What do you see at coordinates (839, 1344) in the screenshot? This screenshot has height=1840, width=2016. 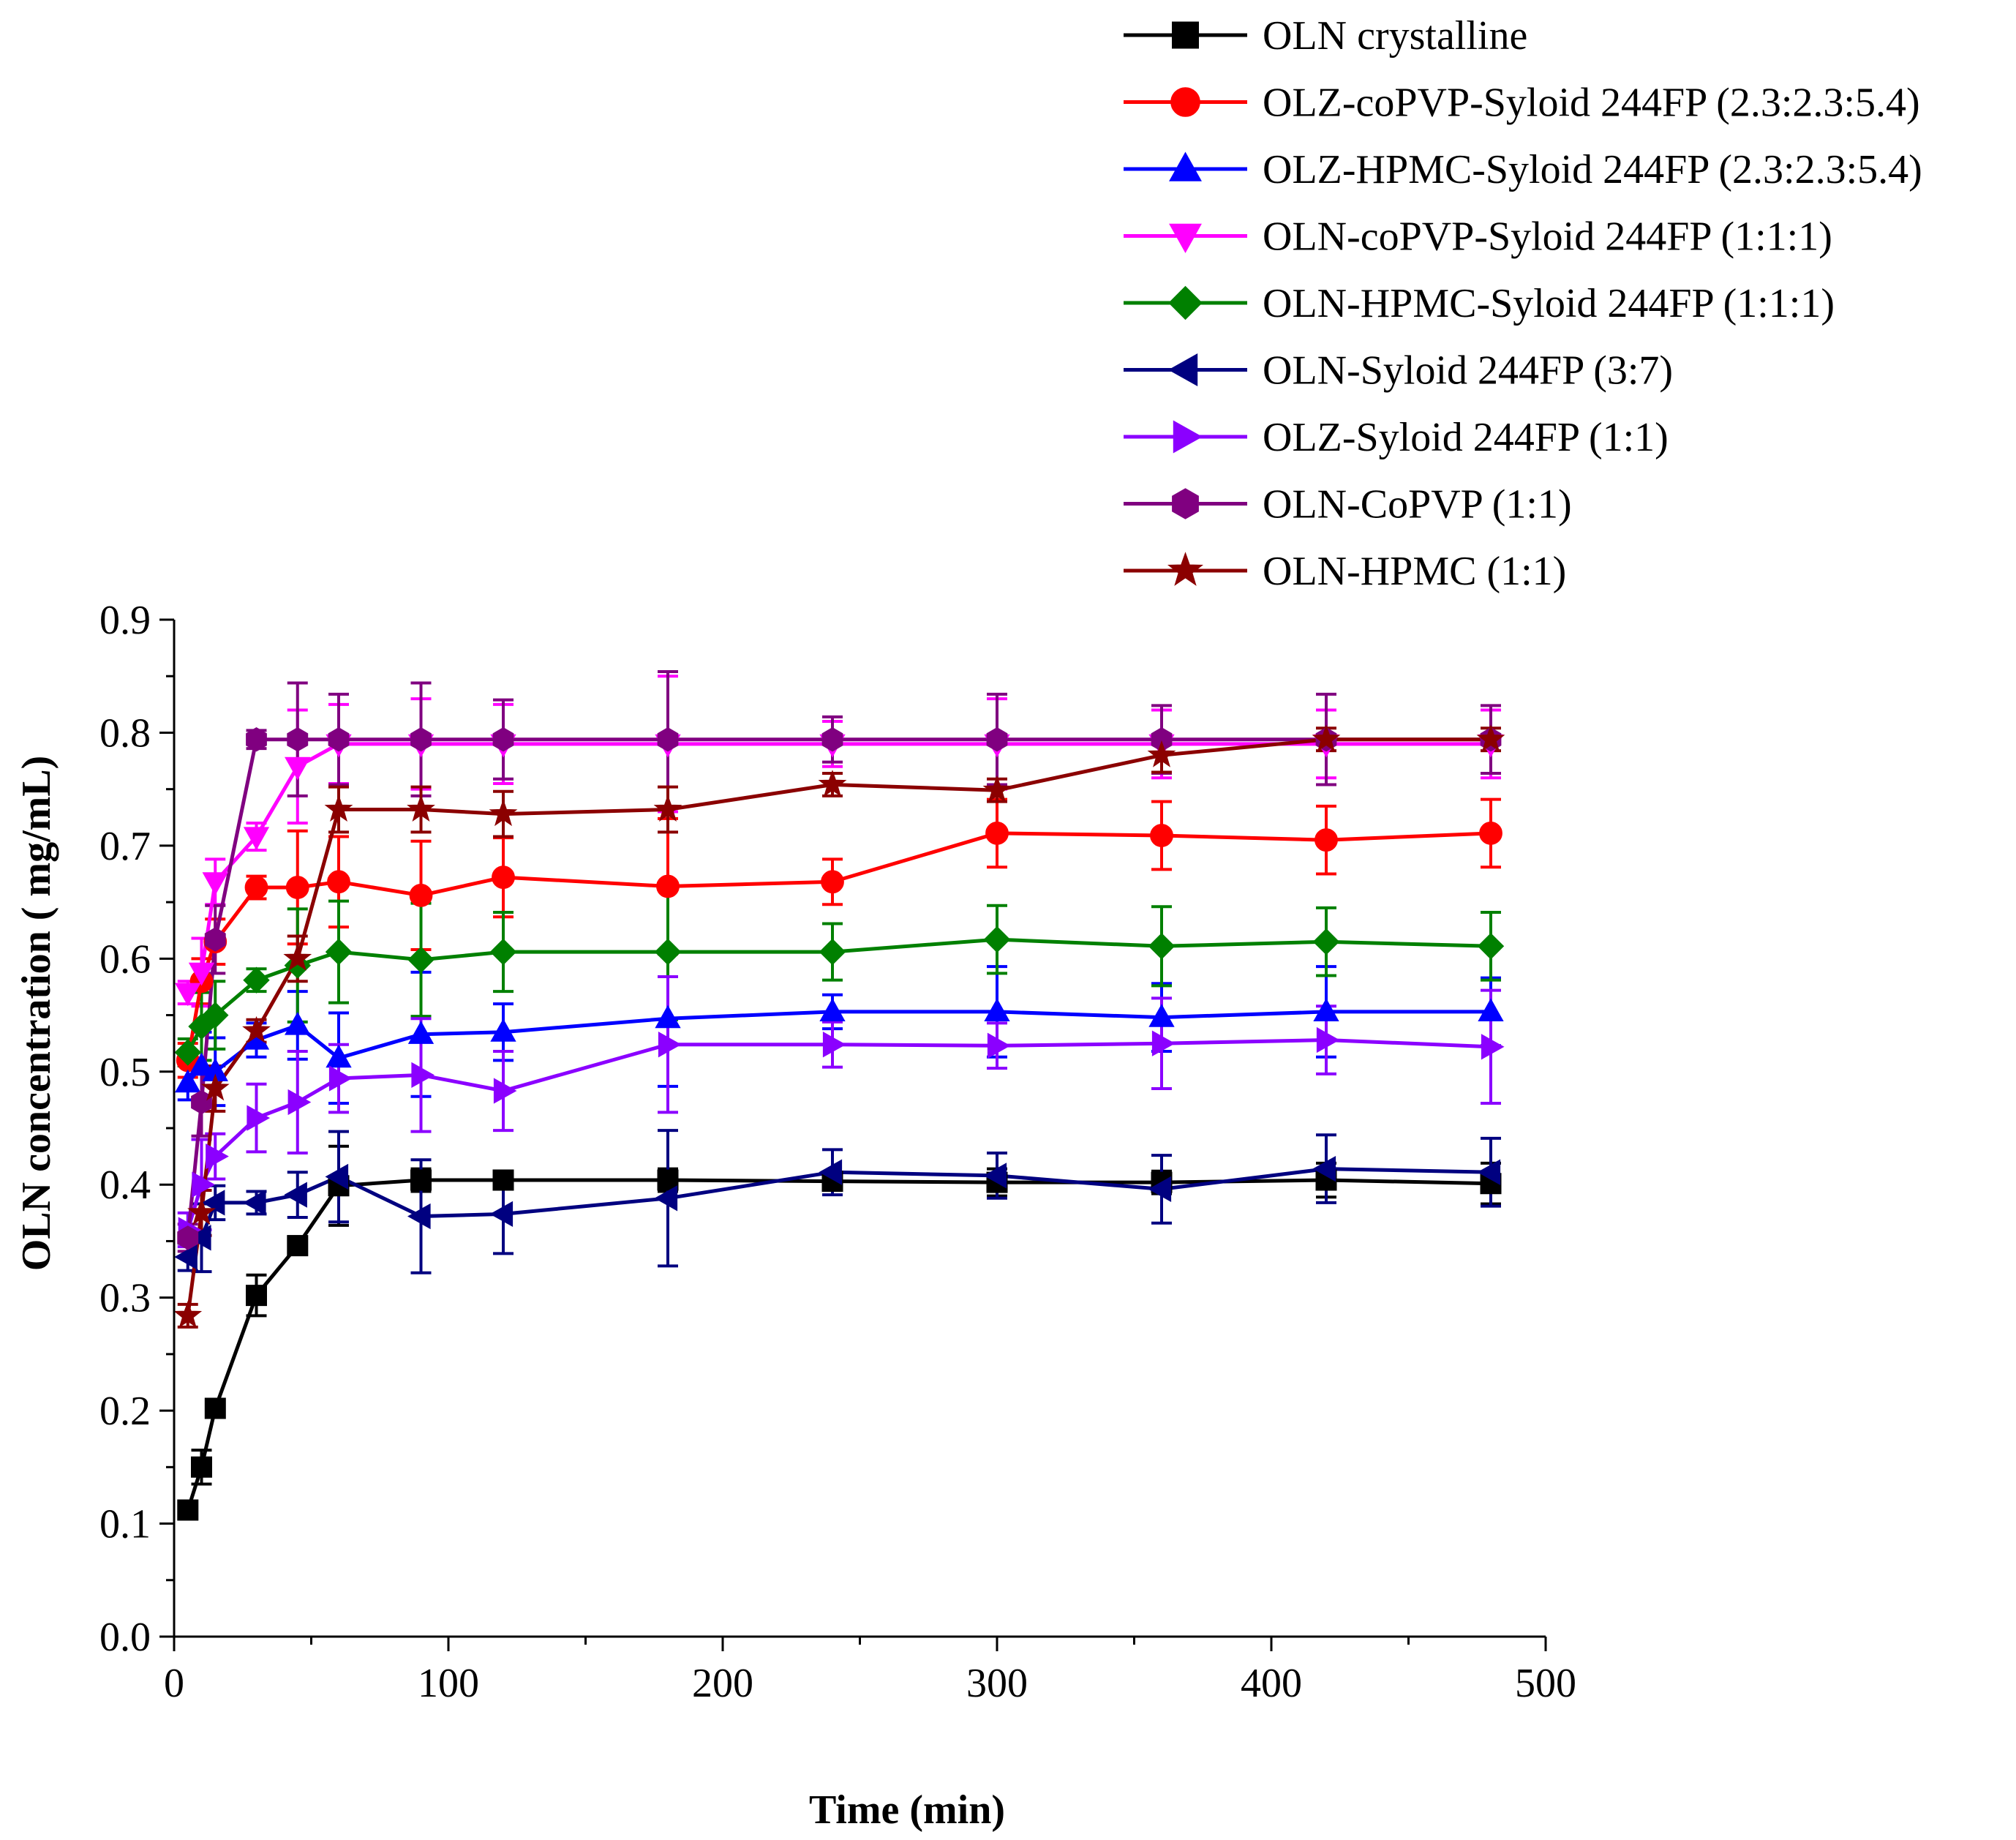 I see `series-line-oln-crystalline` at bounding box center [839, 1344].